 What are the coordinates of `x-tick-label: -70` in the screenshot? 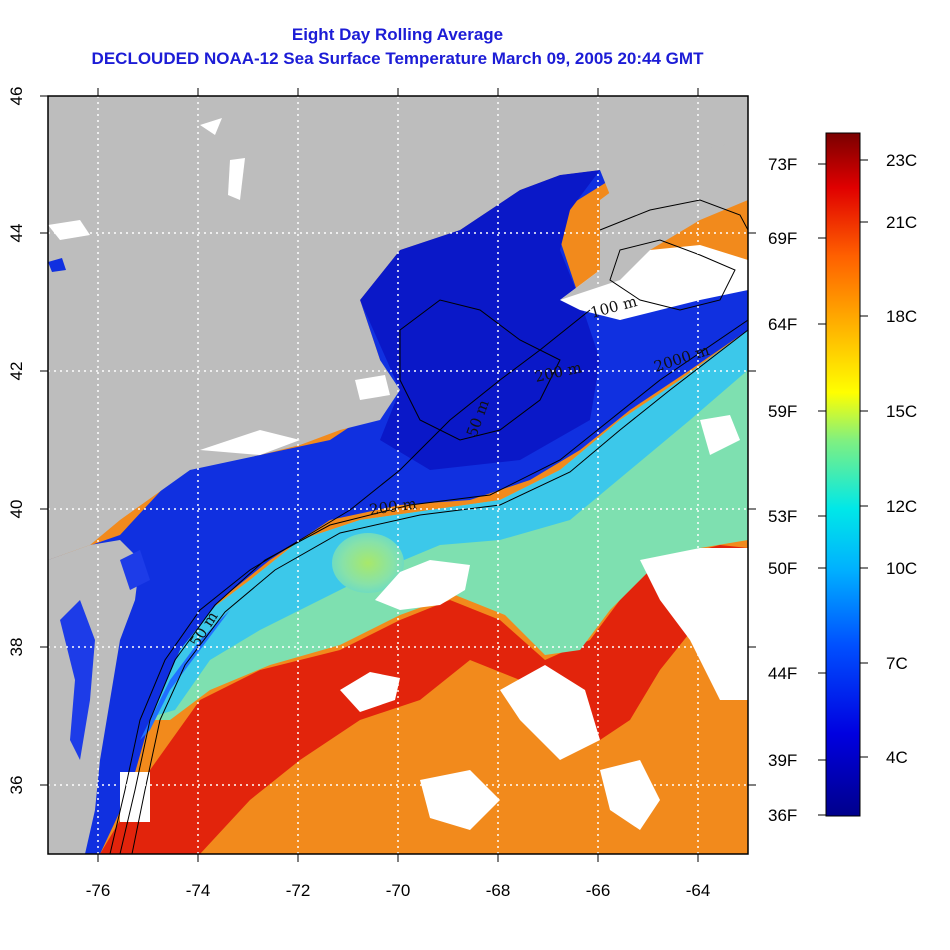 It's located at (398, 890).